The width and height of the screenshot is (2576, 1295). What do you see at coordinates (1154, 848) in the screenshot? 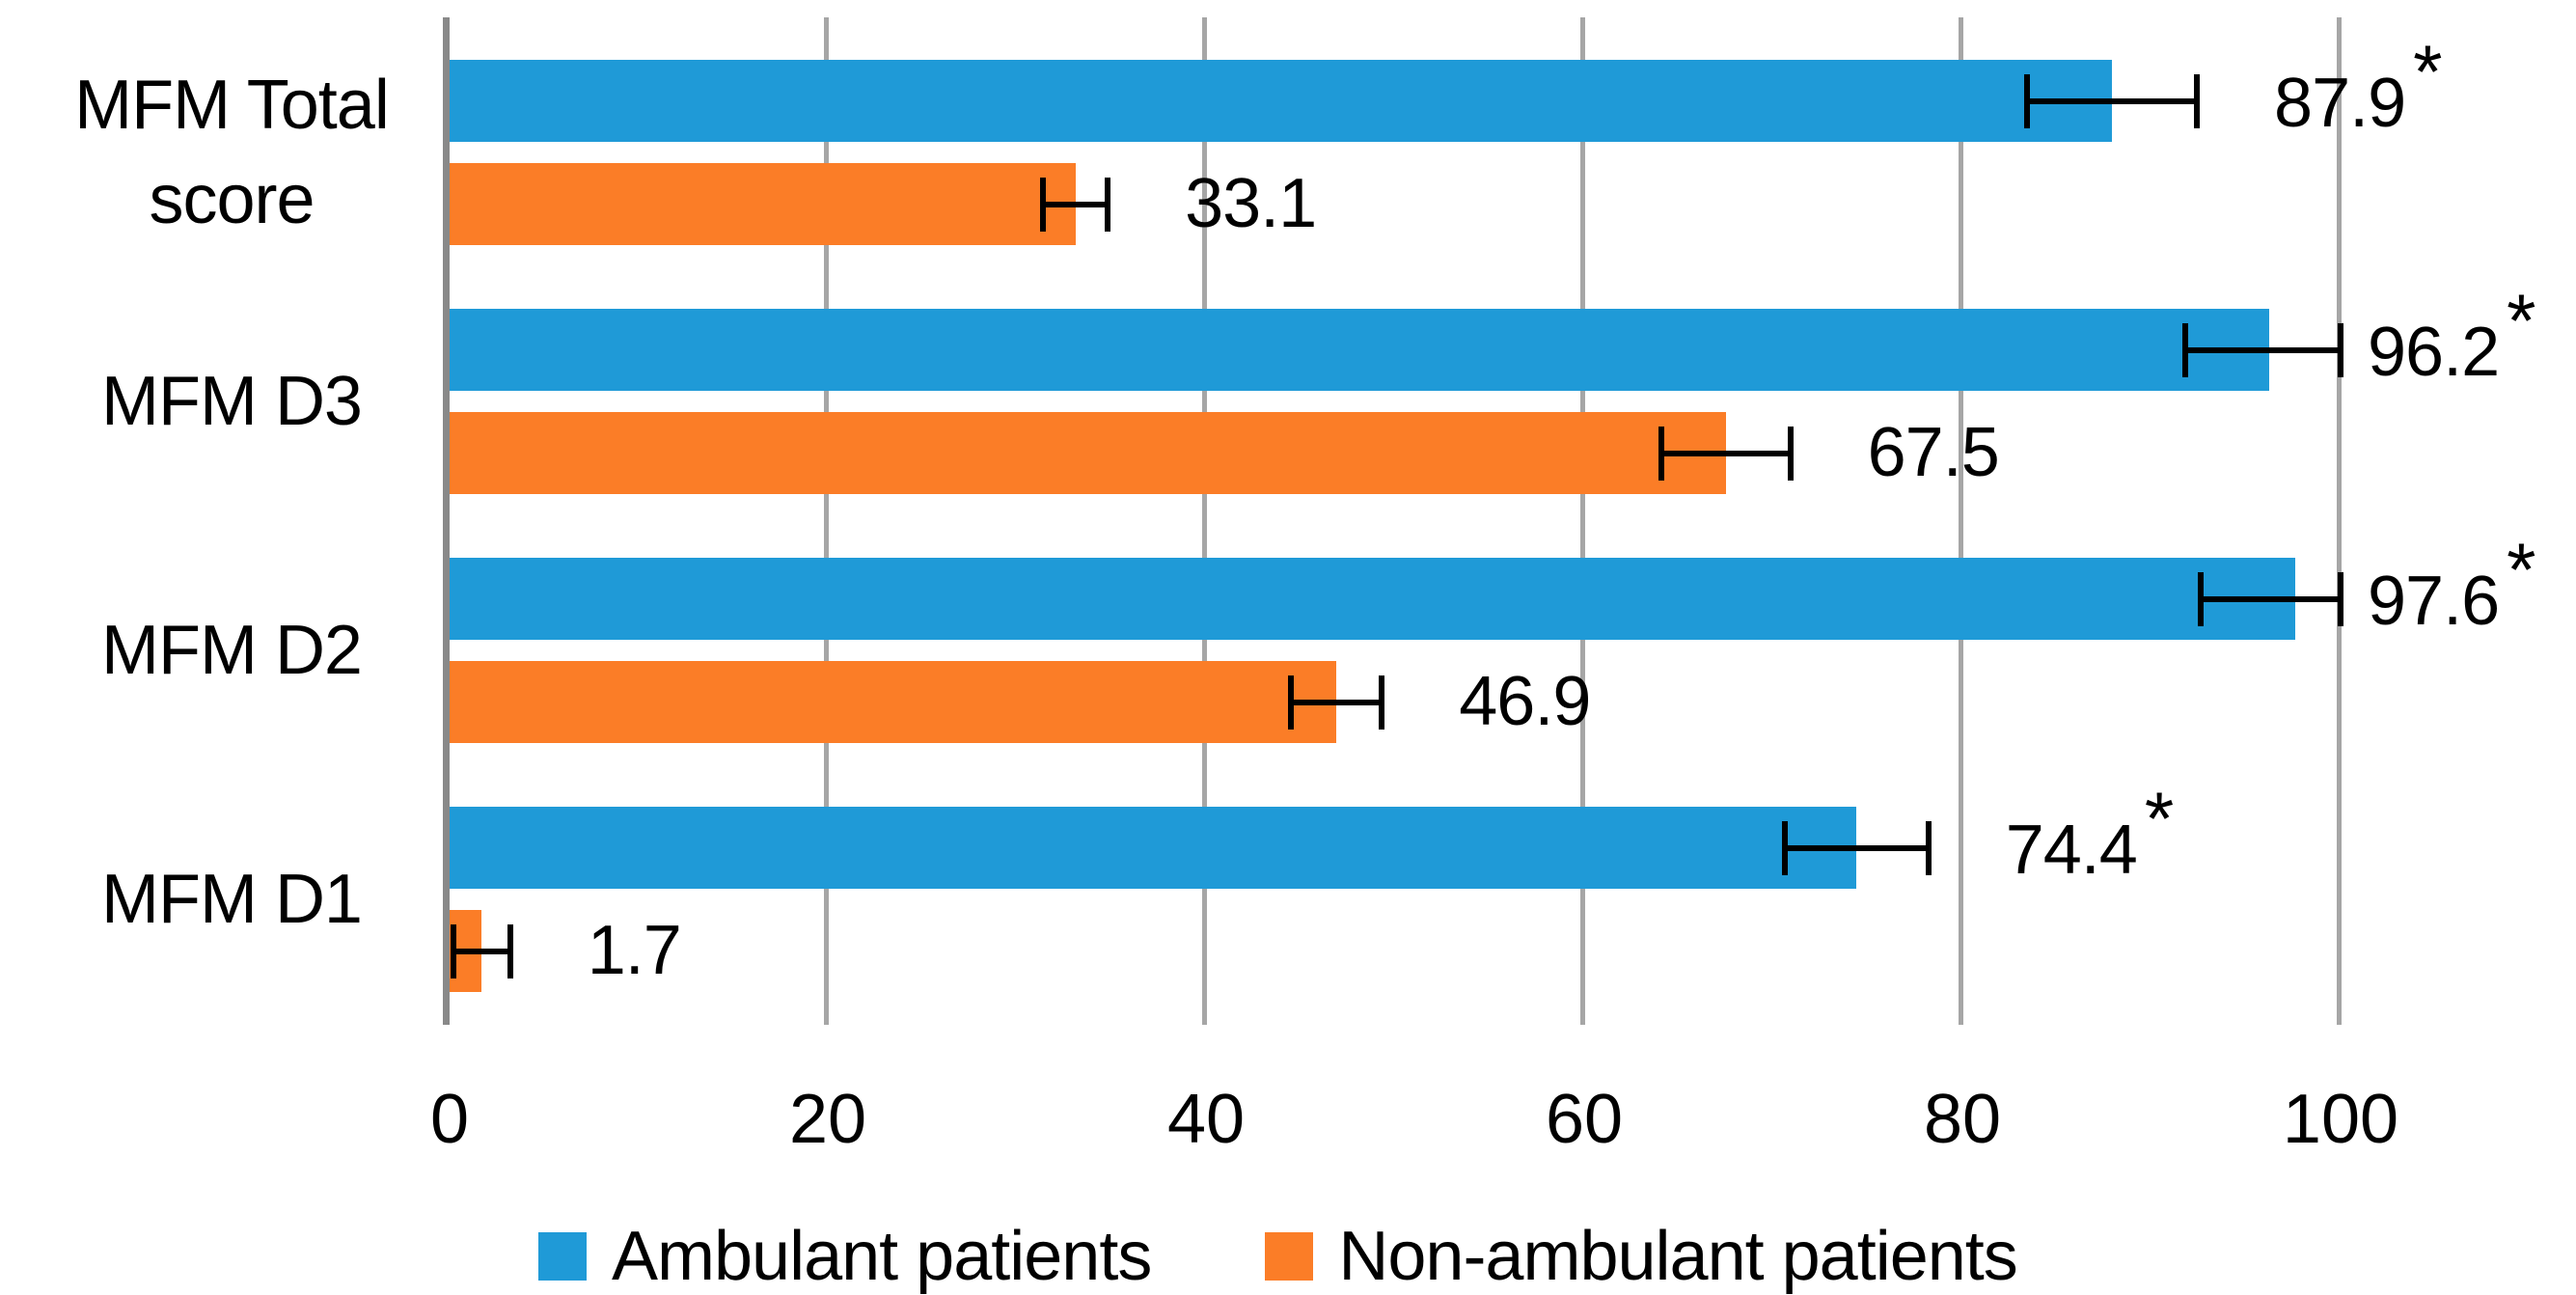
I see `bar-ambulant-patients-mfm-d1` at bounding box center [1154, 848].